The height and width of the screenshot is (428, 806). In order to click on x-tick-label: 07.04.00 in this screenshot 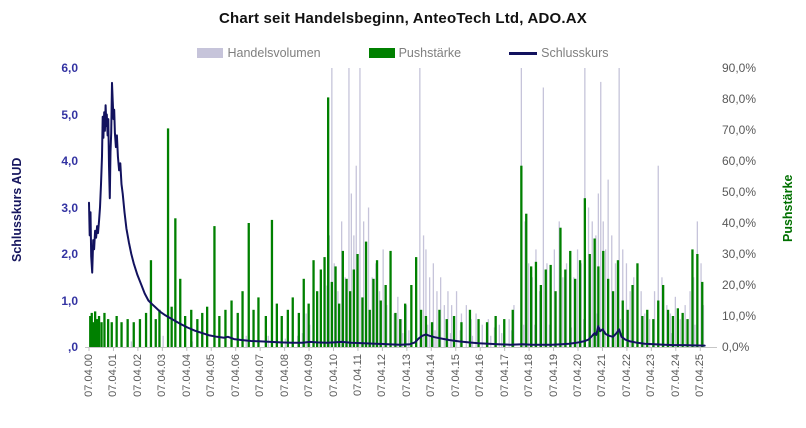, I will do `click(89, 375)`.